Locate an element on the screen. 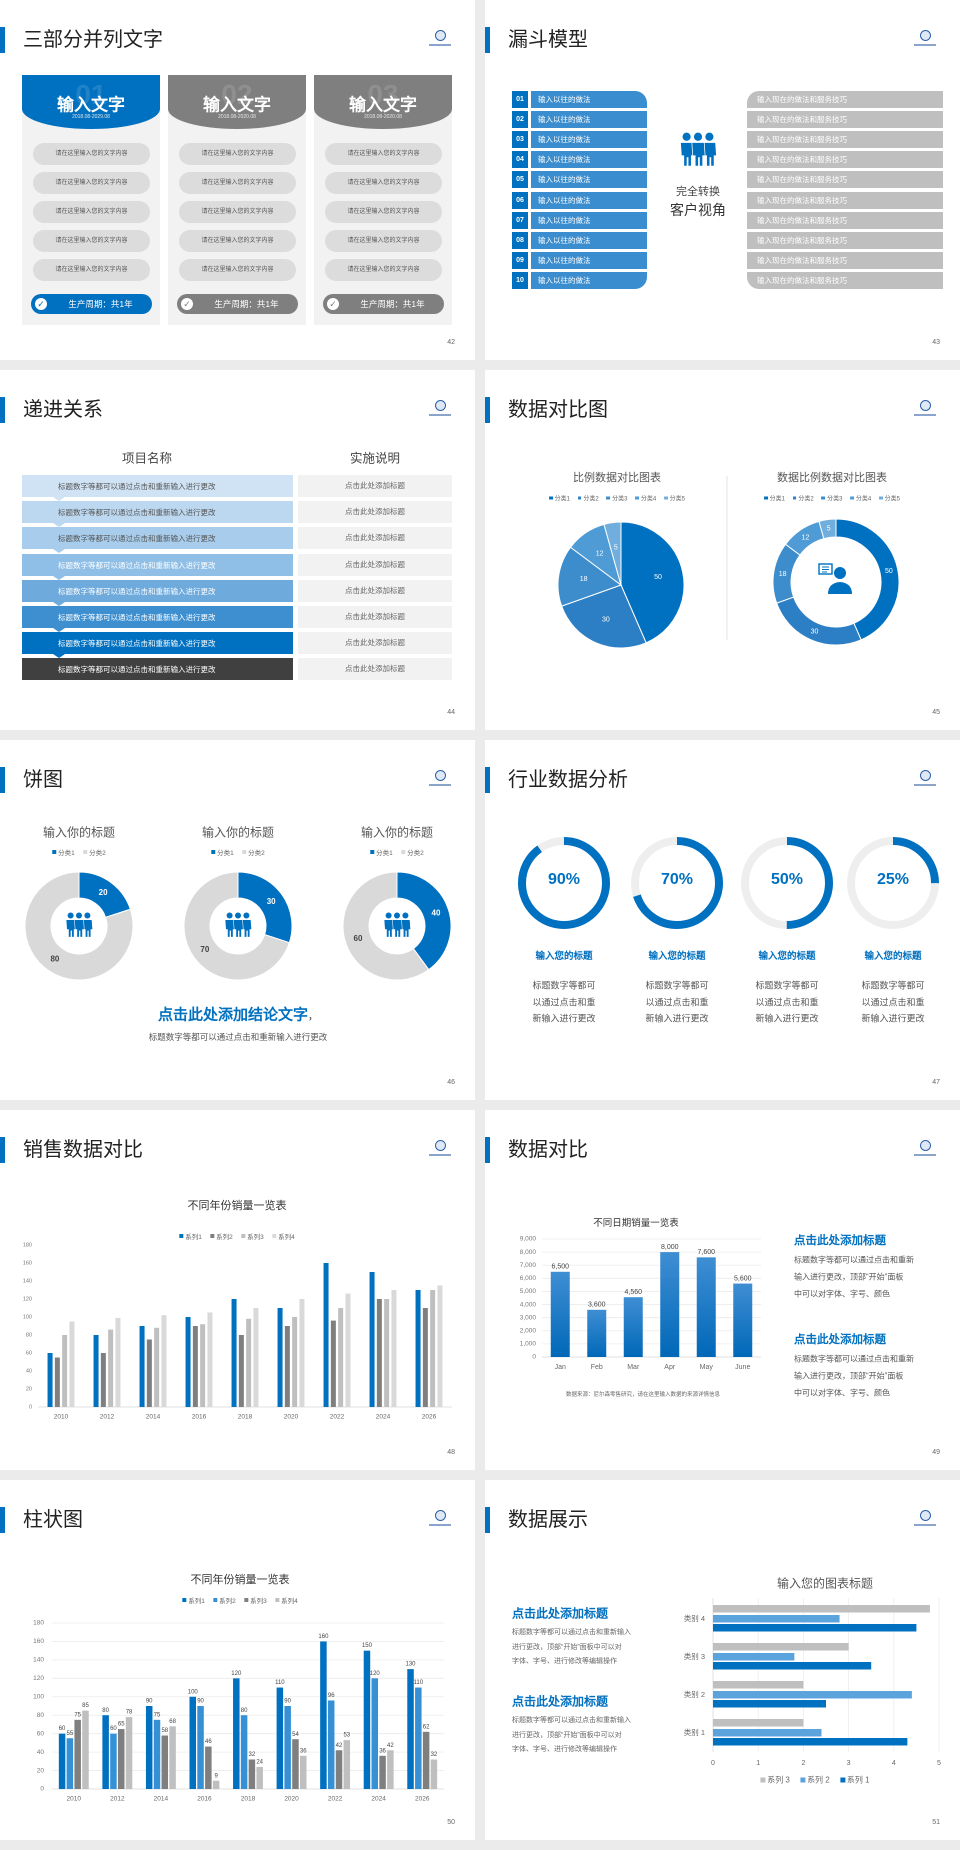 Image resolution: width=960 pixels, height=1850 pixels. y-tick-label: 100 is located at coordinates (38, 1696).